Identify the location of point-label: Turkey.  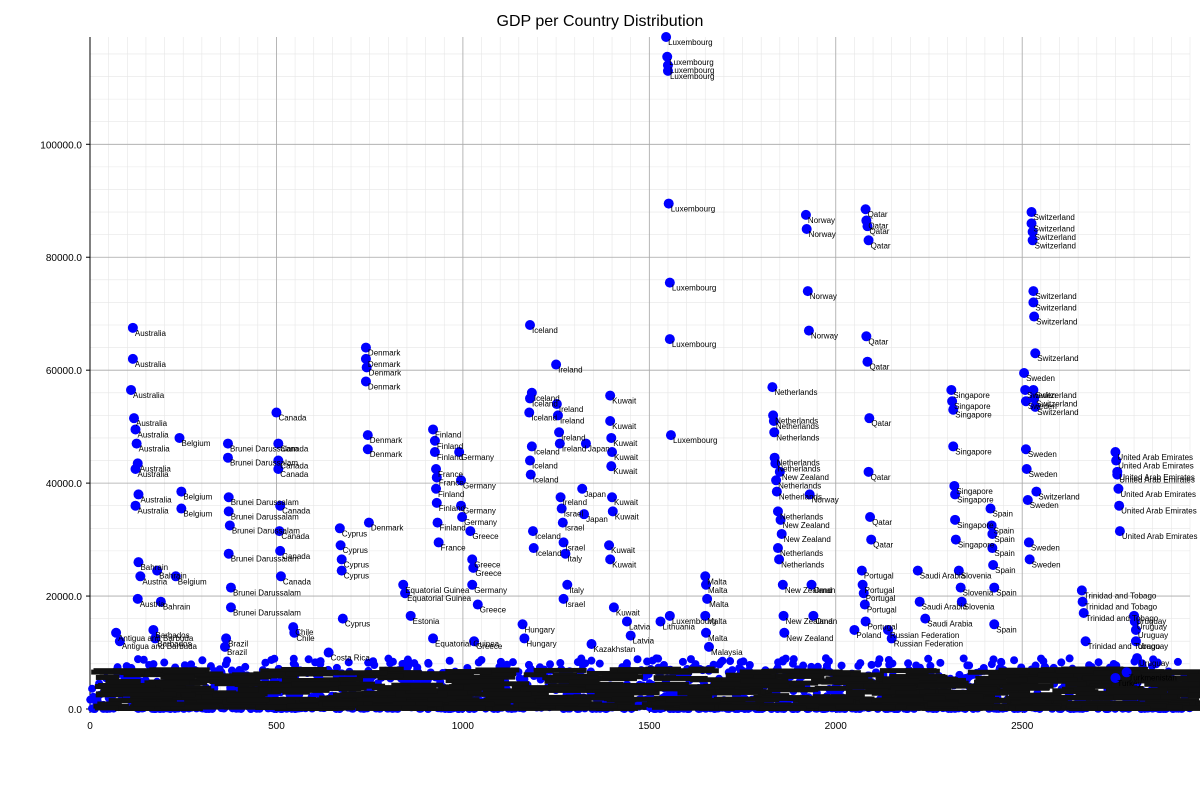
(1129, 683).